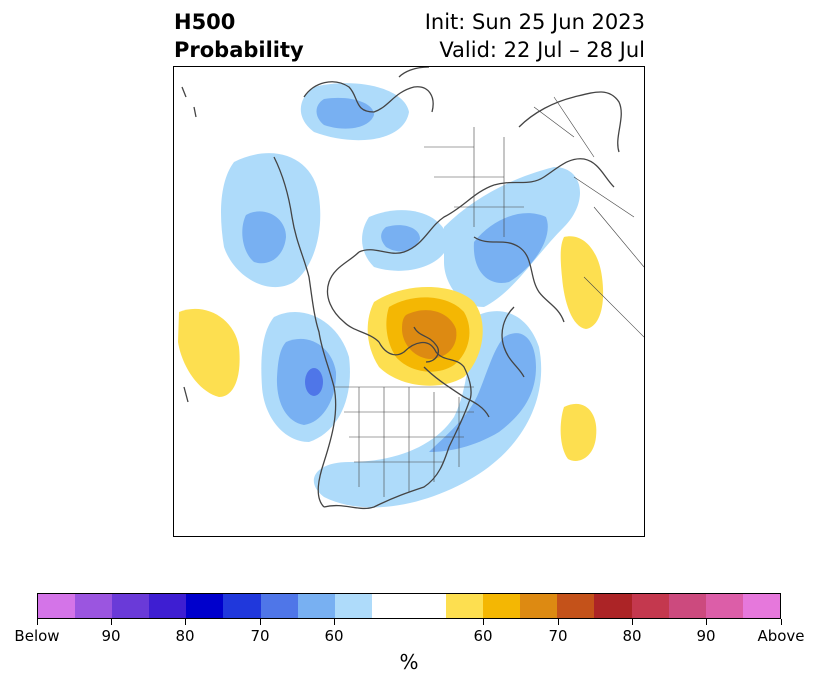 The width and height of the screenshot is (819, 686). Describe the element at coordinates (534, 22) in the screenshot. I see `init-date: Init: Sun 25 Jun 2023` at that location.